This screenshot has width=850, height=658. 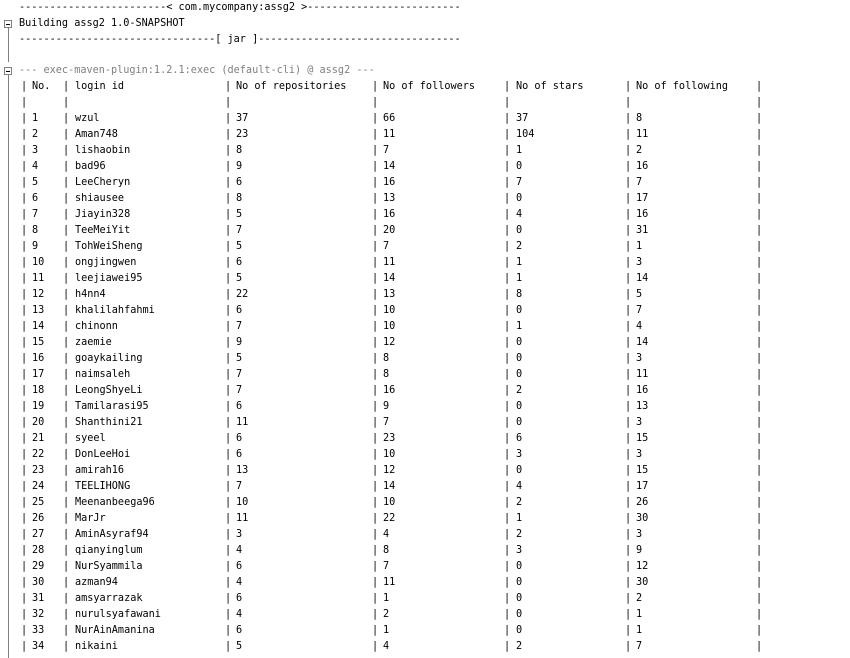 What do you see at coordinates (425, 551) in the screenshot?
I see `table-row: | | | | | | | 28 qianyinglum 4 8 3 9` at bounding box center [425, 551].